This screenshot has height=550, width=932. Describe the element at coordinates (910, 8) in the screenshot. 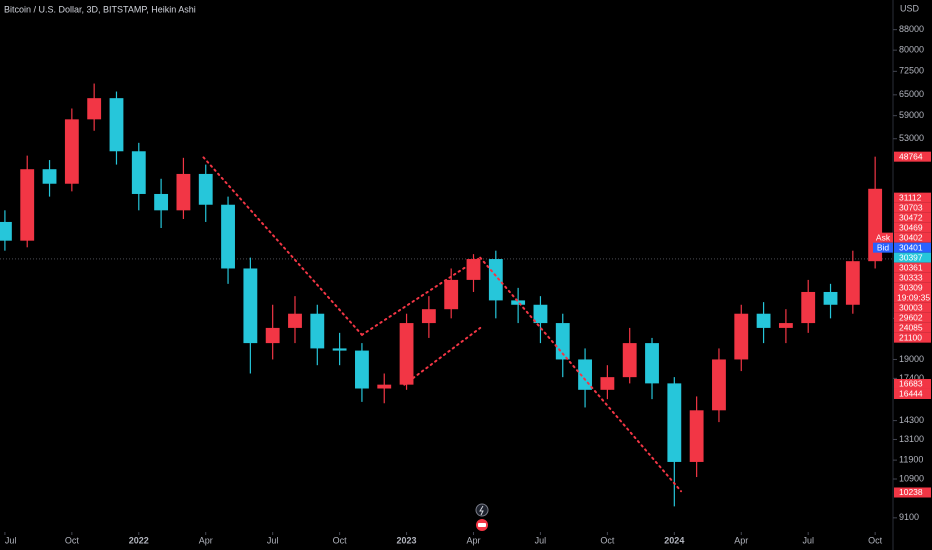

I see `y-unit: USD` at that location.